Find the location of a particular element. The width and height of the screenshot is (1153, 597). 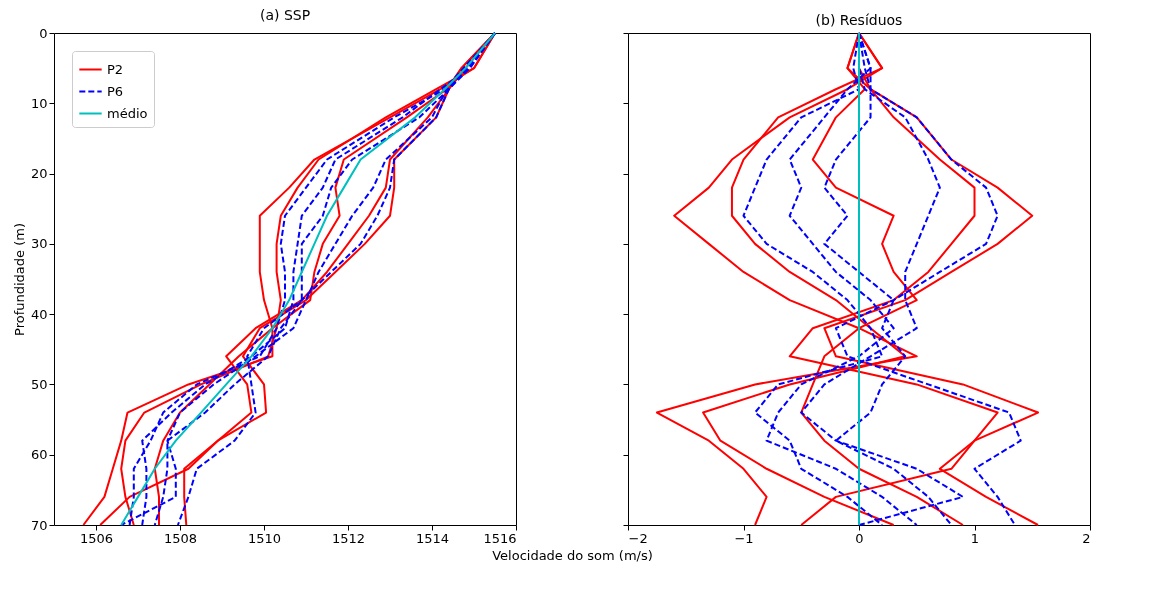

x-tick-label: 1 is located at coordinates (975, 538).